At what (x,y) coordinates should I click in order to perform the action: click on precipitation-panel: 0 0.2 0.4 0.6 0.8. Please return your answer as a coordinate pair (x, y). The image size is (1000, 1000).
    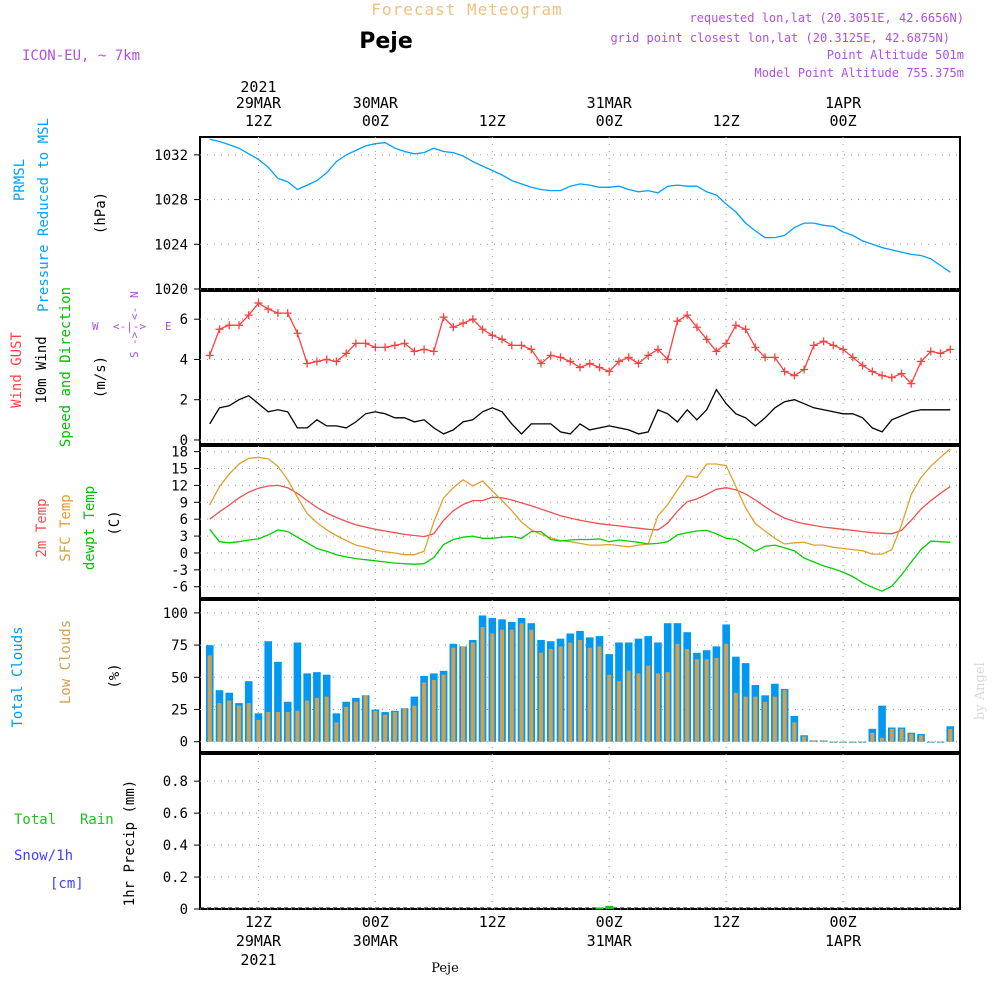
    Looking at the image, I should click on (562, 835).